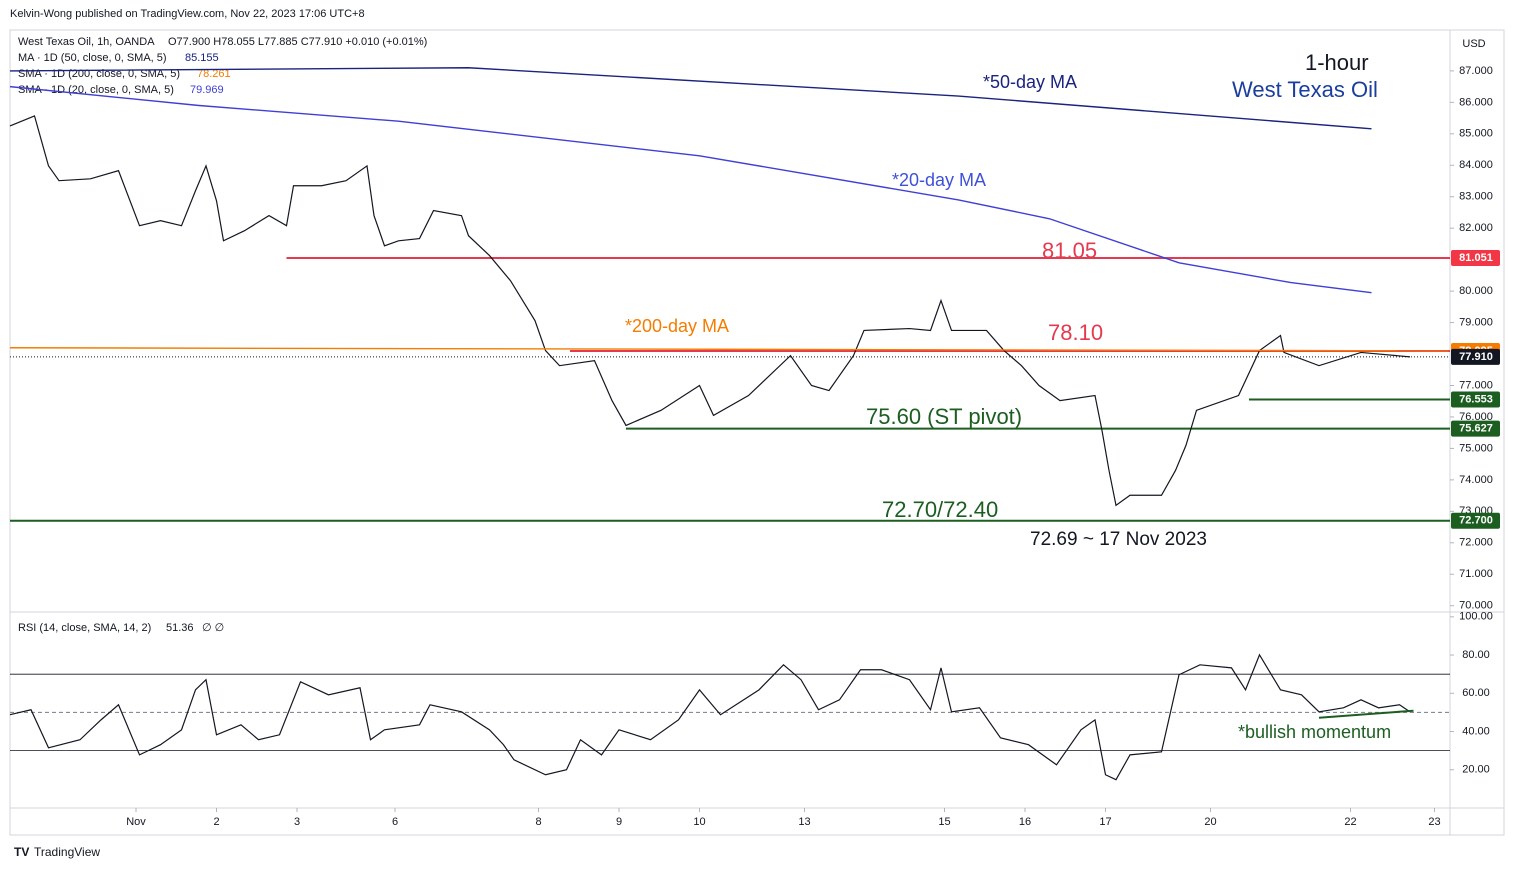 The image size is (1514, 871). What do you see at coordinates (1434, 822) in the screenshot?
I see `x-tick-label: 23` at bounding box center [1434, 822].